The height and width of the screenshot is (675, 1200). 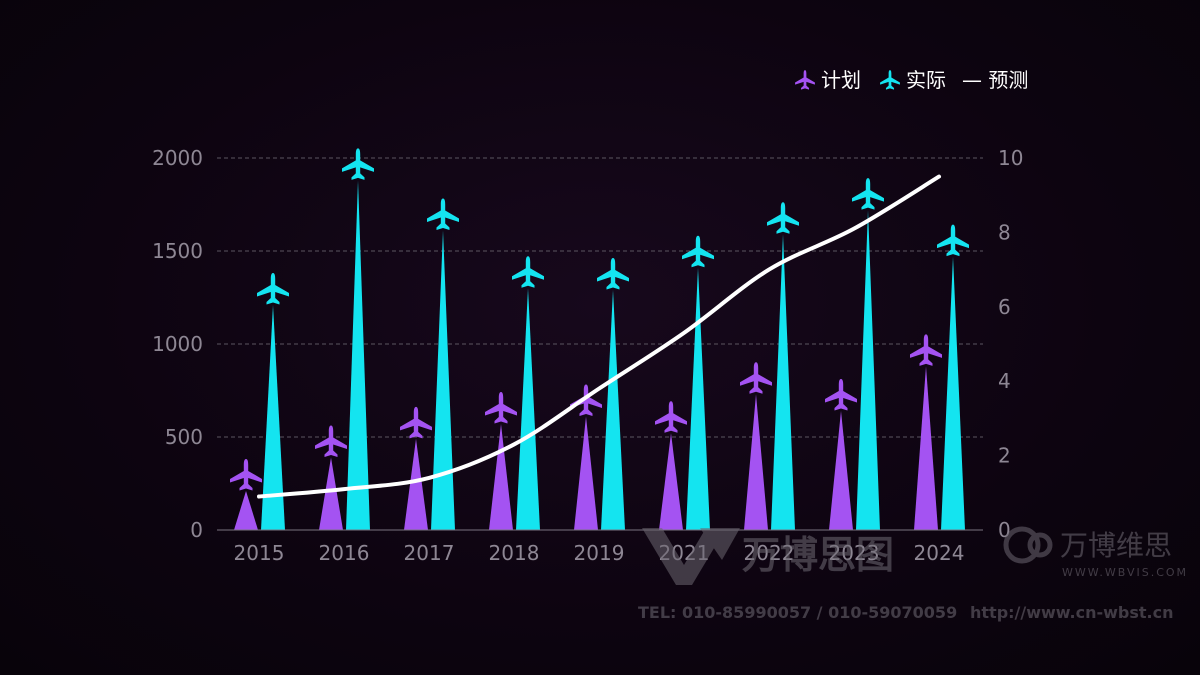 What do you see at coordinates (1022, 545) in the screenshot?
I see `wbvis-logo-mark` at bounding box center [1022, 545].